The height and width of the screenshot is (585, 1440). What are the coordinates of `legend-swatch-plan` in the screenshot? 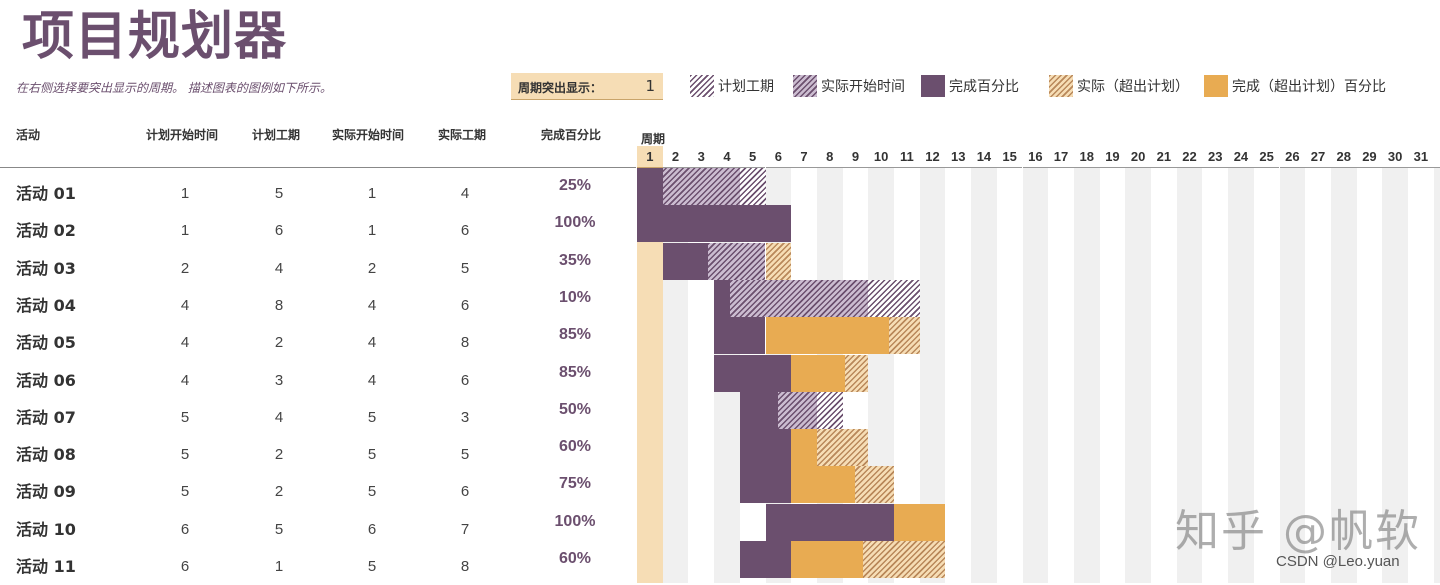 It's located at (702, 86).